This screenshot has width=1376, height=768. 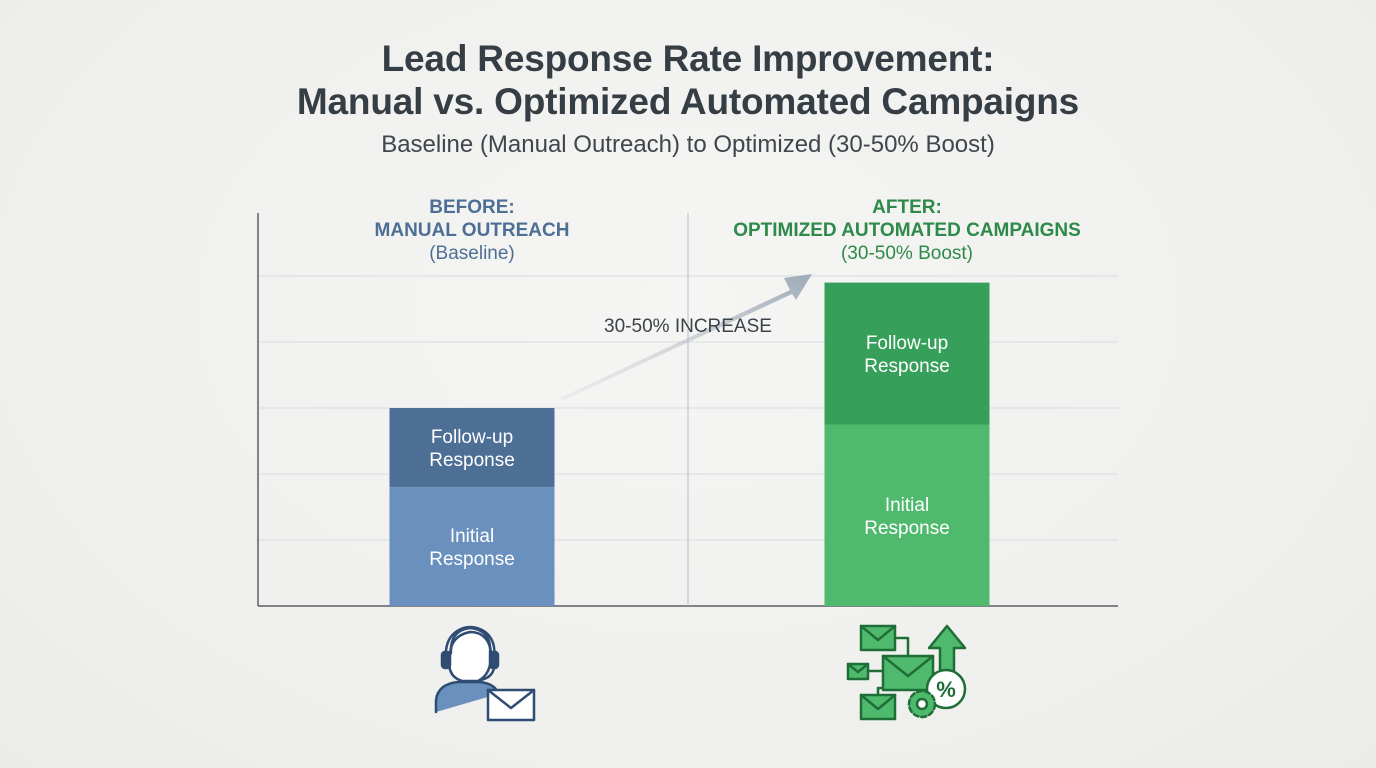 What do you see at coordinates (472, 207) in the screenshot?
I see `before-label-line1: BEFORE:` at bounding box center [472, 207].